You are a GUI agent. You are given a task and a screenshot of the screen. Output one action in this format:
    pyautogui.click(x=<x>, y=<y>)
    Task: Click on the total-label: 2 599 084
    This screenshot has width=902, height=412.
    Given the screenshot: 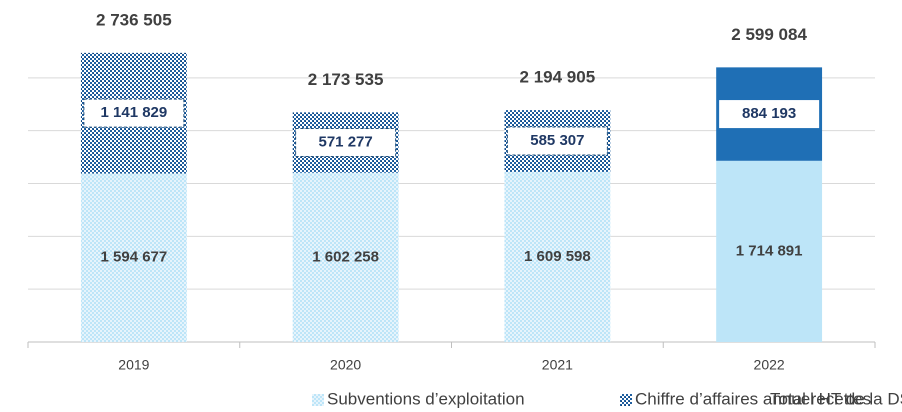 What is the action you would take?
    pyautogui.click(x=769, y=34)
    